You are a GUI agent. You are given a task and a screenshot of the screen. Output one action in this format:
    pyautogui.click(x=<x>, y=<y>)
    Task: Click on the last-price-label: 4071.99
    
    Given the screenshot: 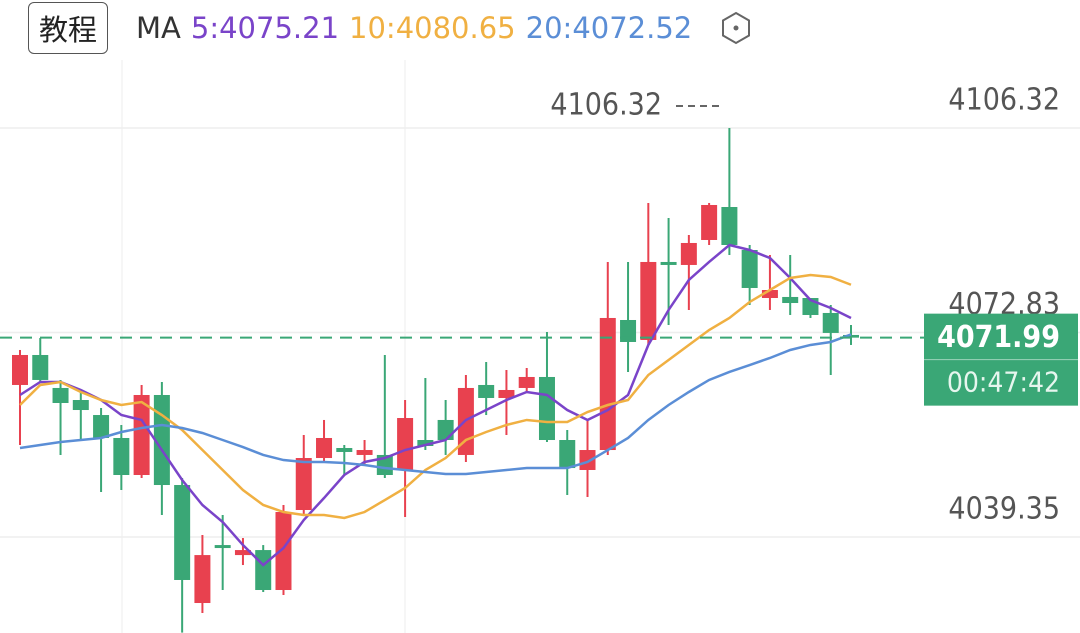 What is the action you would take?
    pyautogui.click(x=998, y=337)
    